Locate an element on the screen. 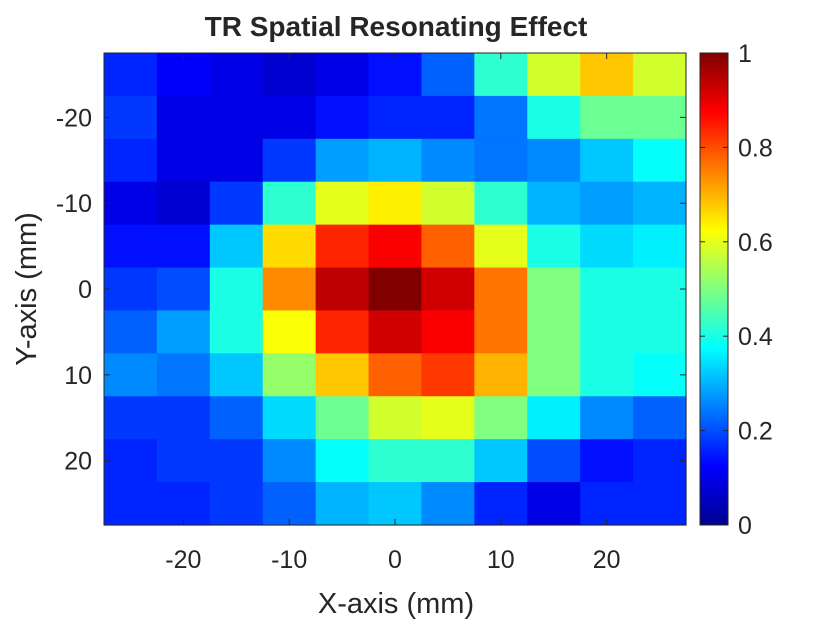 The height and width of the screenshot is (624, 830). heatmap-cell-r7-c2 is located at coordinates (236, 375).